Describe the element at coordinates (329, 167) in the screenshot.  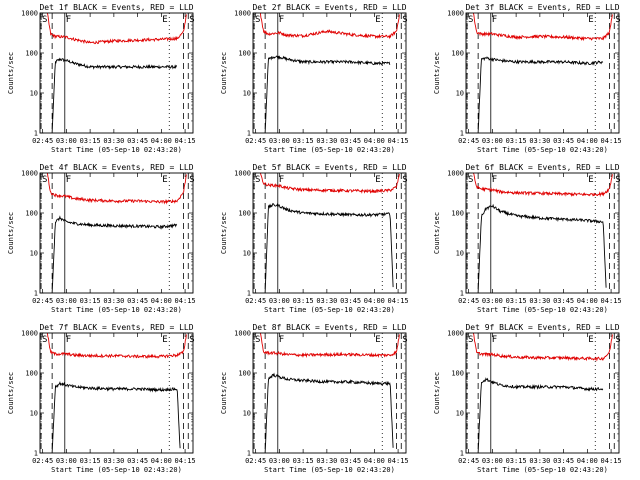
I see `panel-title: Det 5f BLACK = Events, RED = LLD` at that location.